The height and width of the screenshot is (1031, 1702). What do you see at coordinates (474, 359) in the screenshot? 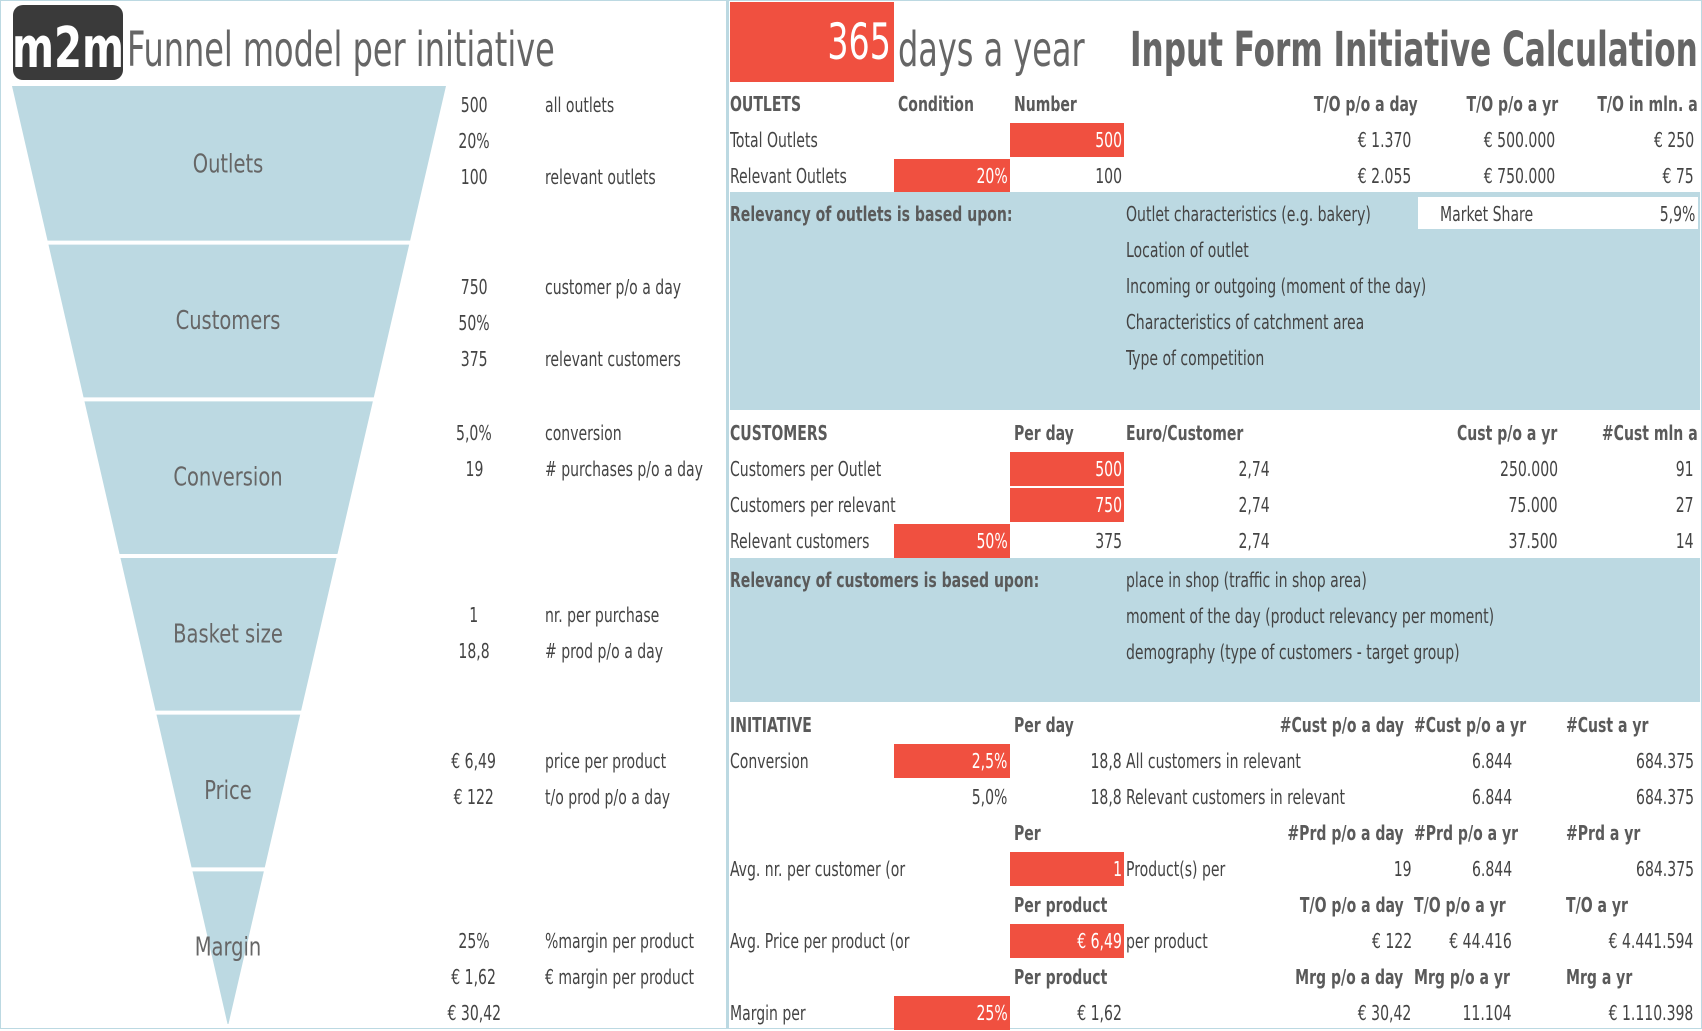
I see `funnel-value-number: 375` at bounding box center [474, 359].